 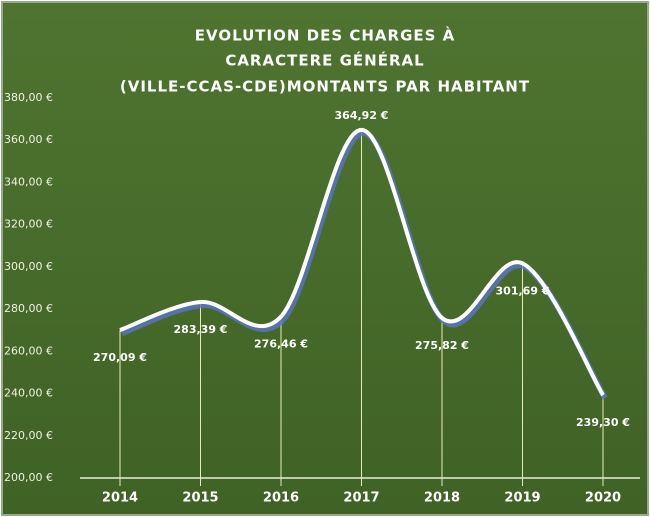 I want to click on chart-title: CARACTERE GÉNÉRAL, so click(x=324, y=60).